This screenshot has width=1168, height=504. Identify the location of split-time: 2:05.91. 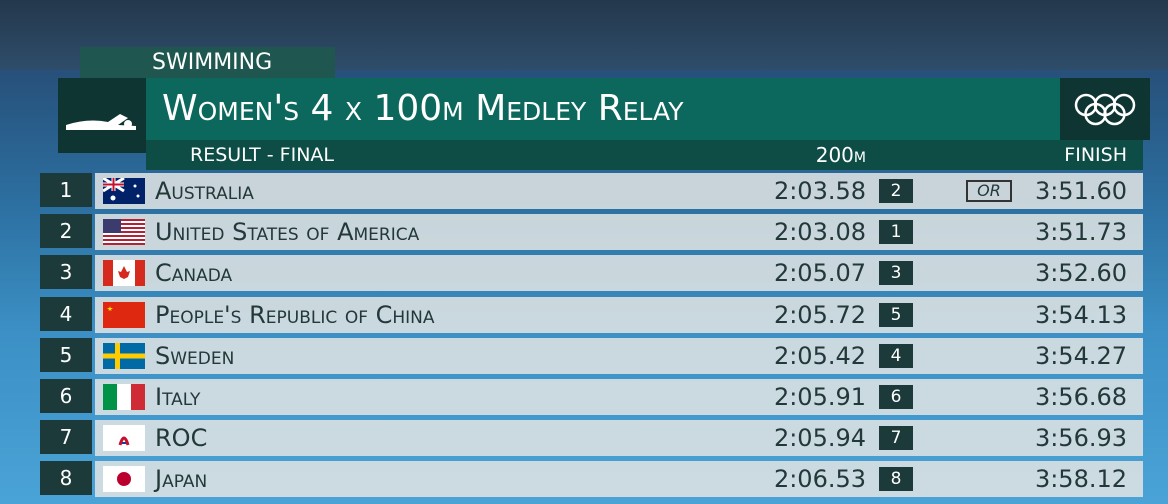
(819, 397).